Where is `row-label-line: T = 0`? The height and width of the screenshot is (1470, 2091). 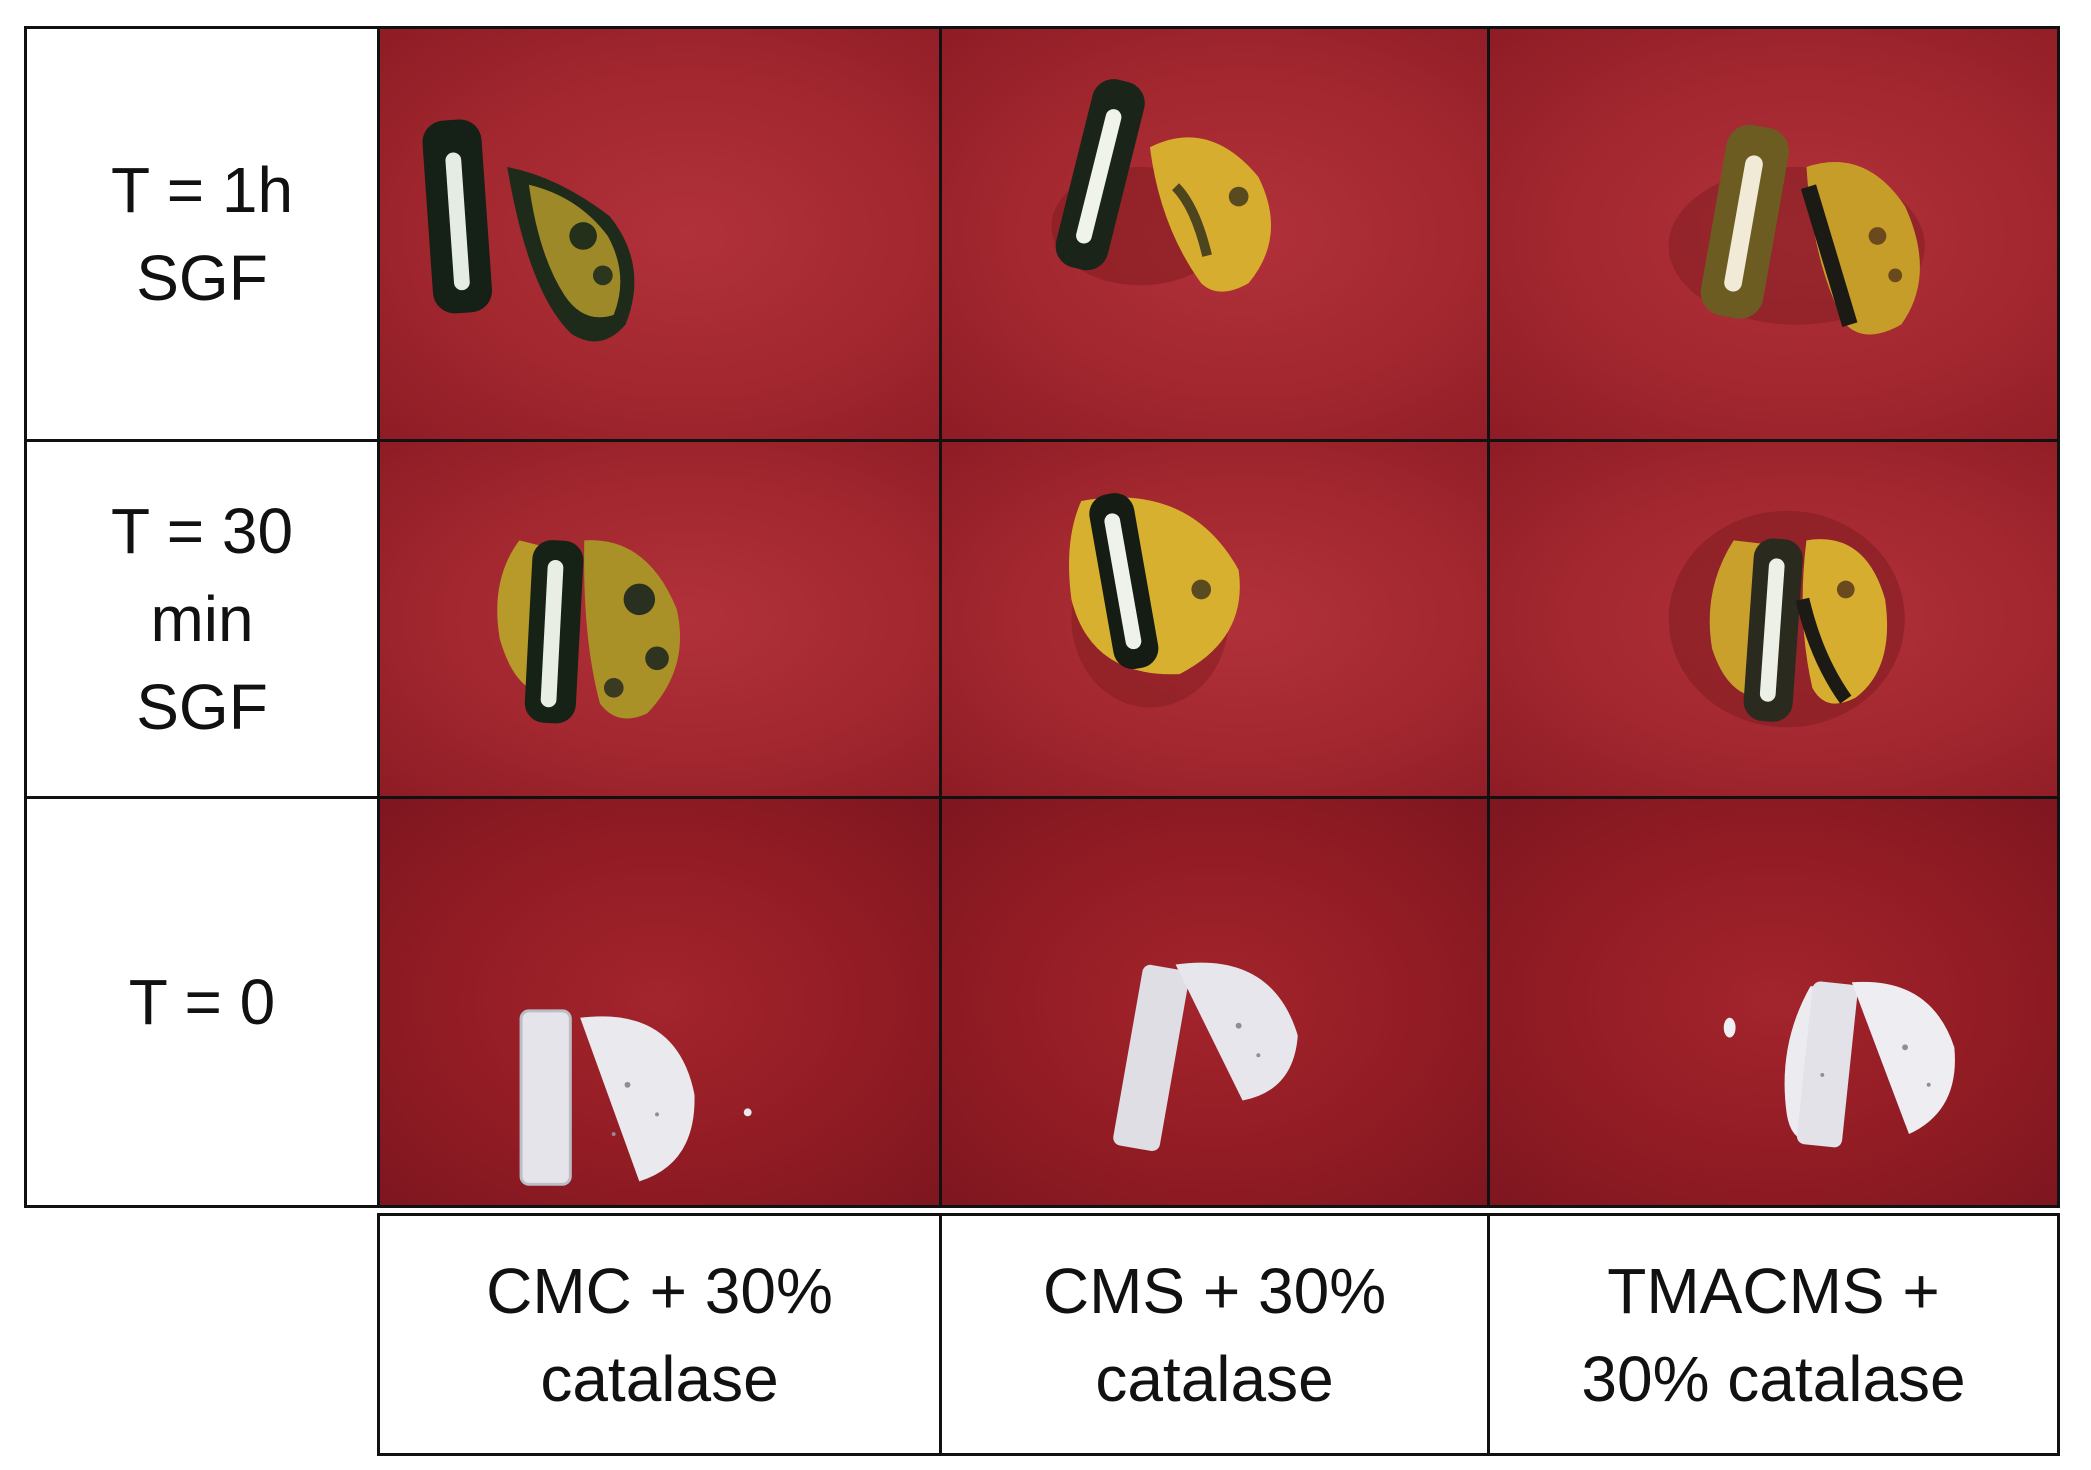 row-label-line: T = 0 is located at coordinates (202, 1002).